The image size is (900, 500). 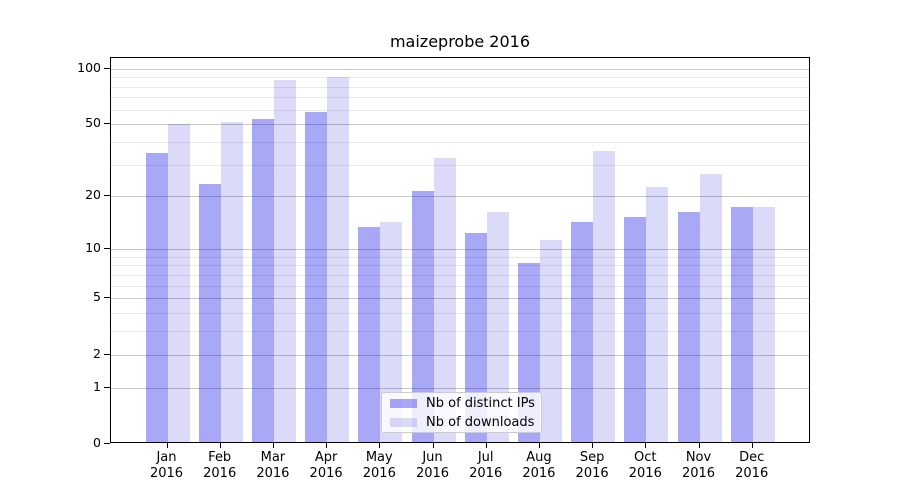 I want to click on bar-downloads-aug, so click(x=550, y=340).